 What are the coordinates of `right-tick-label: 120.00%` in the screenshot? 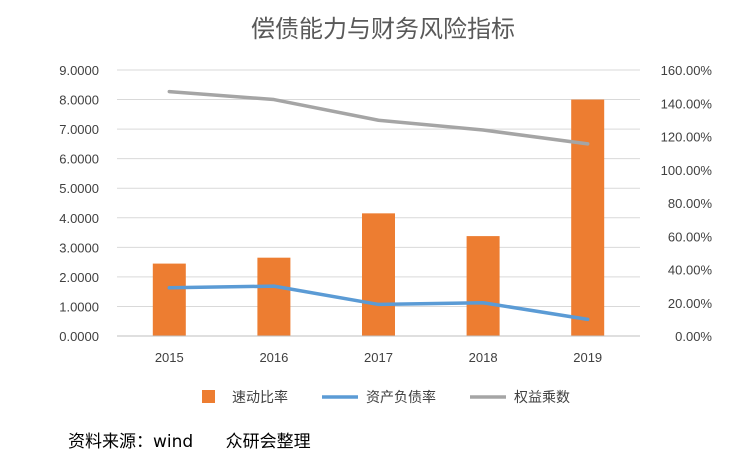 It's located at (687, 137).